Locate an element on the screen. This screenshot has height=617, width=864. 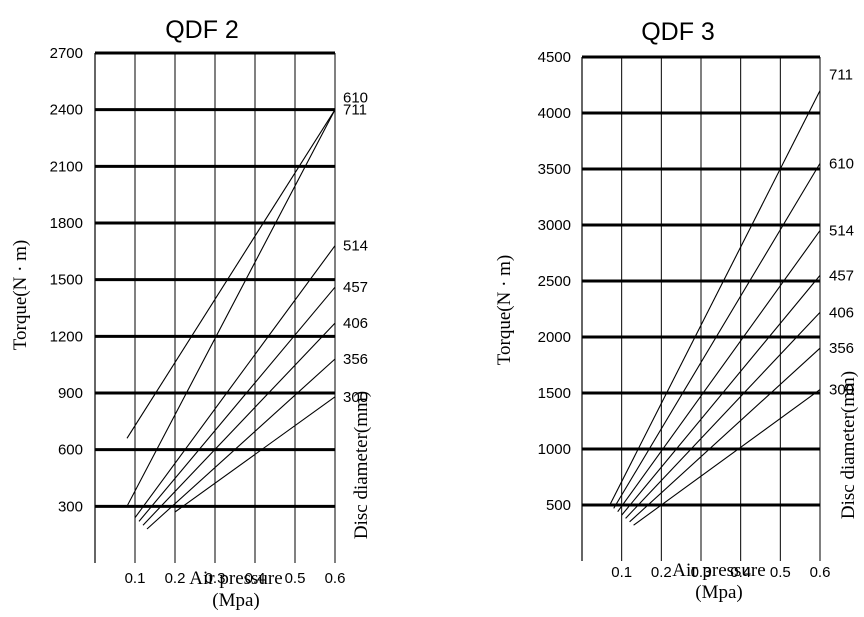
y-tick-label: 3500 is located at coordinates (554, 169).